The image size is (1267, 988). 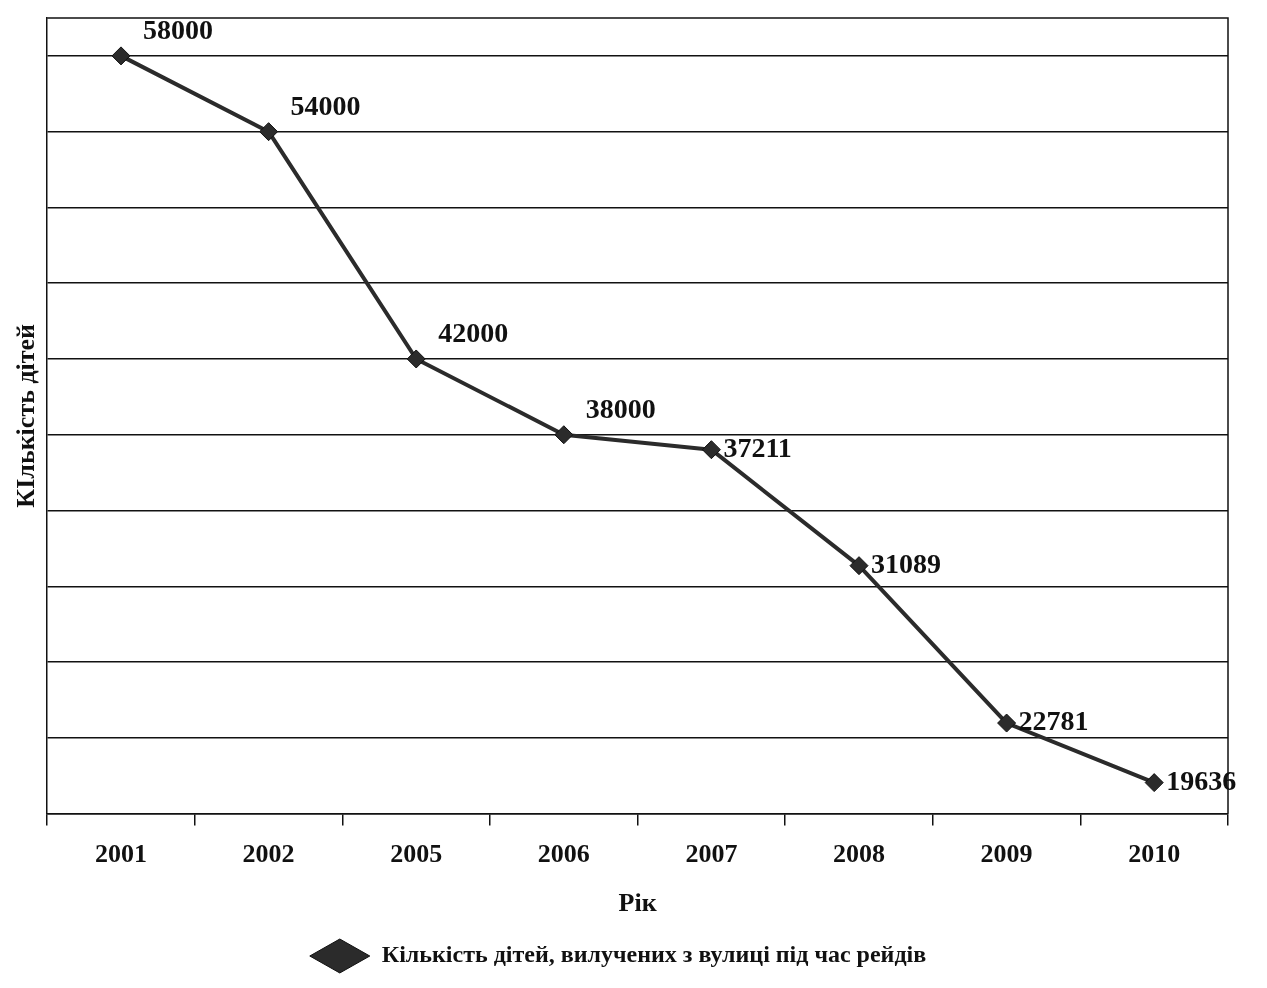 I want to click on y-axis-title: КІлькість дітей, so click(x=26, y=415).